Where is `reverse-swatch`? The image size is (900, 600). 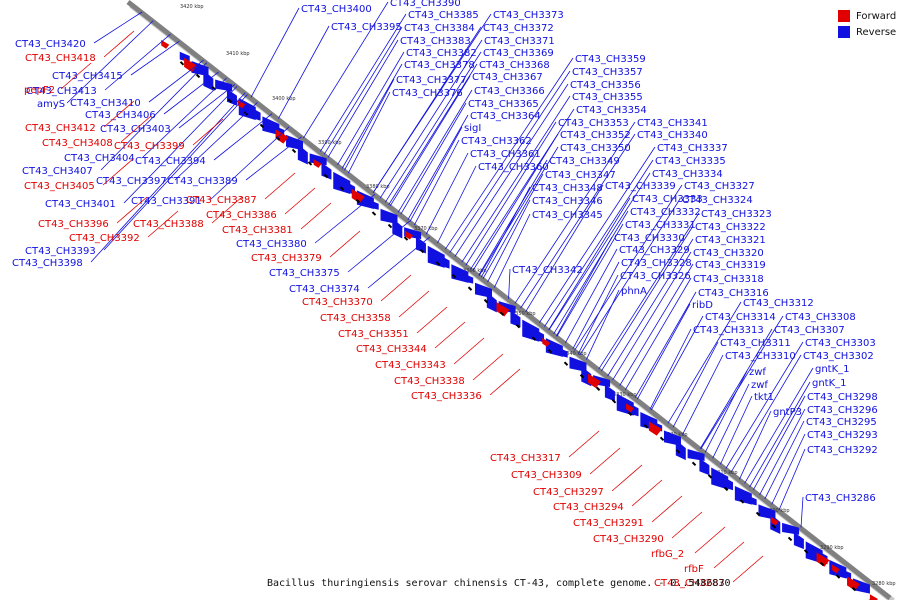 reverse-swatch is located at coordinates (844, 32).